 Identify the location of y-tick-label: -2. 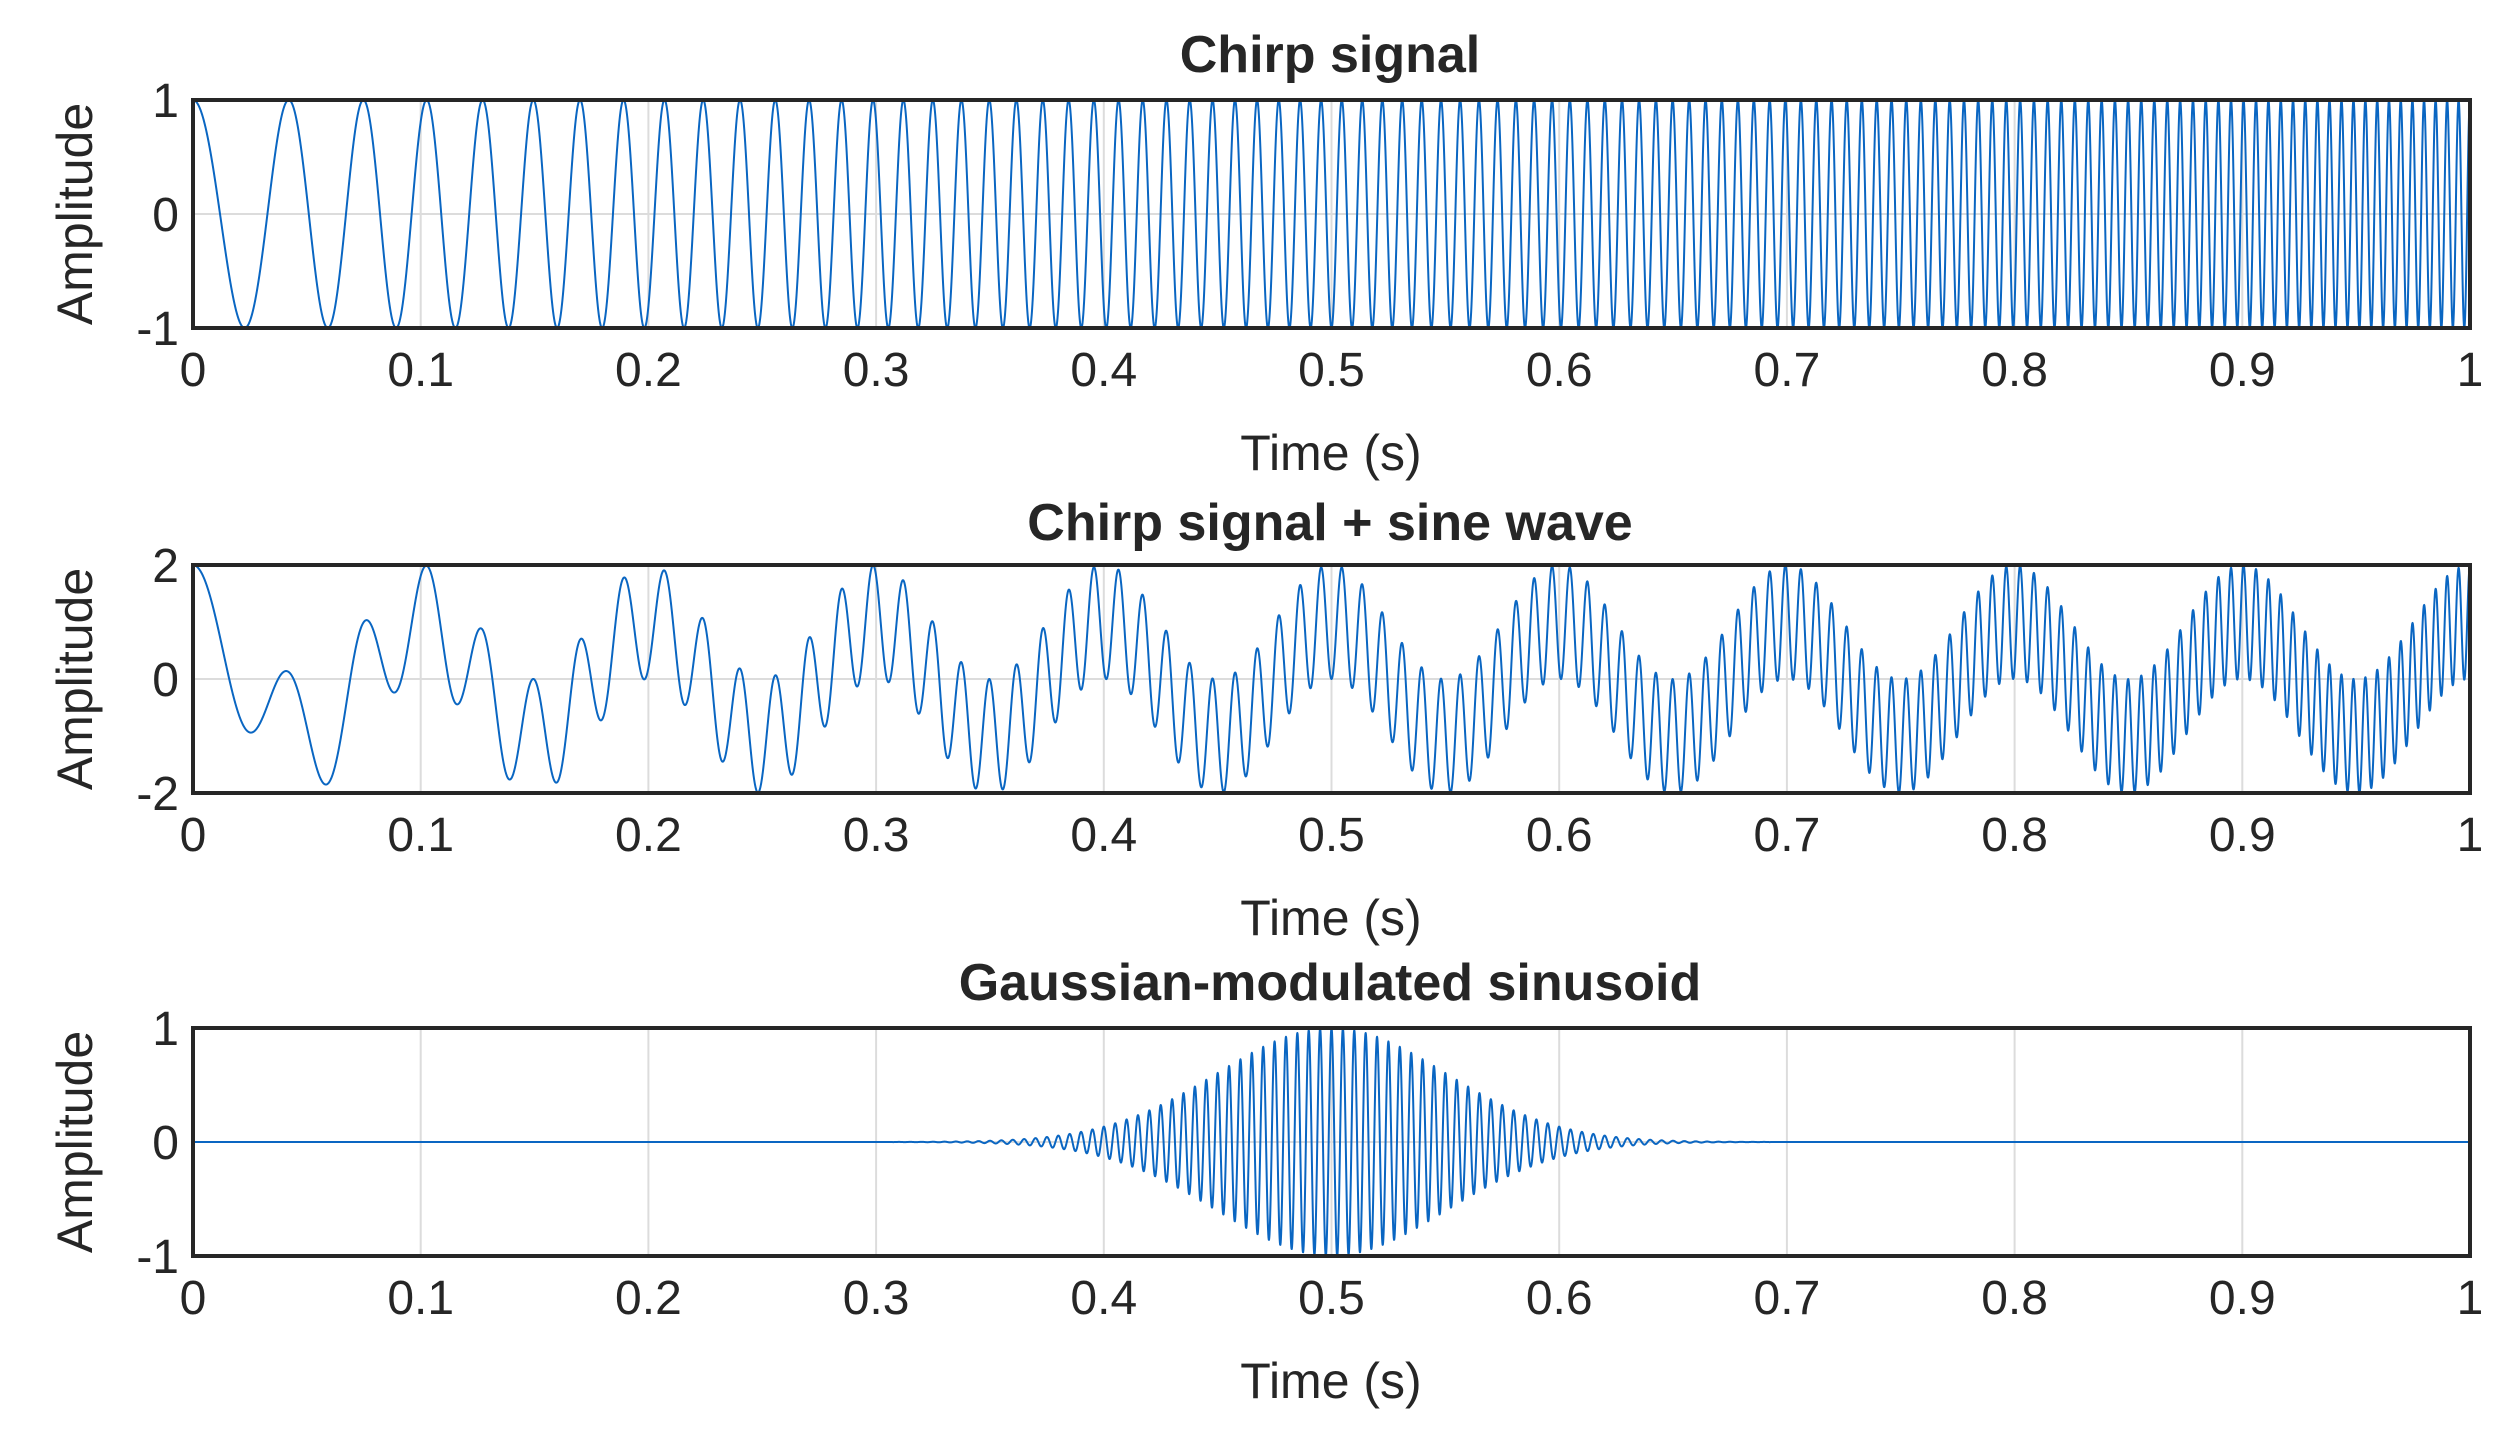
(157, 794).